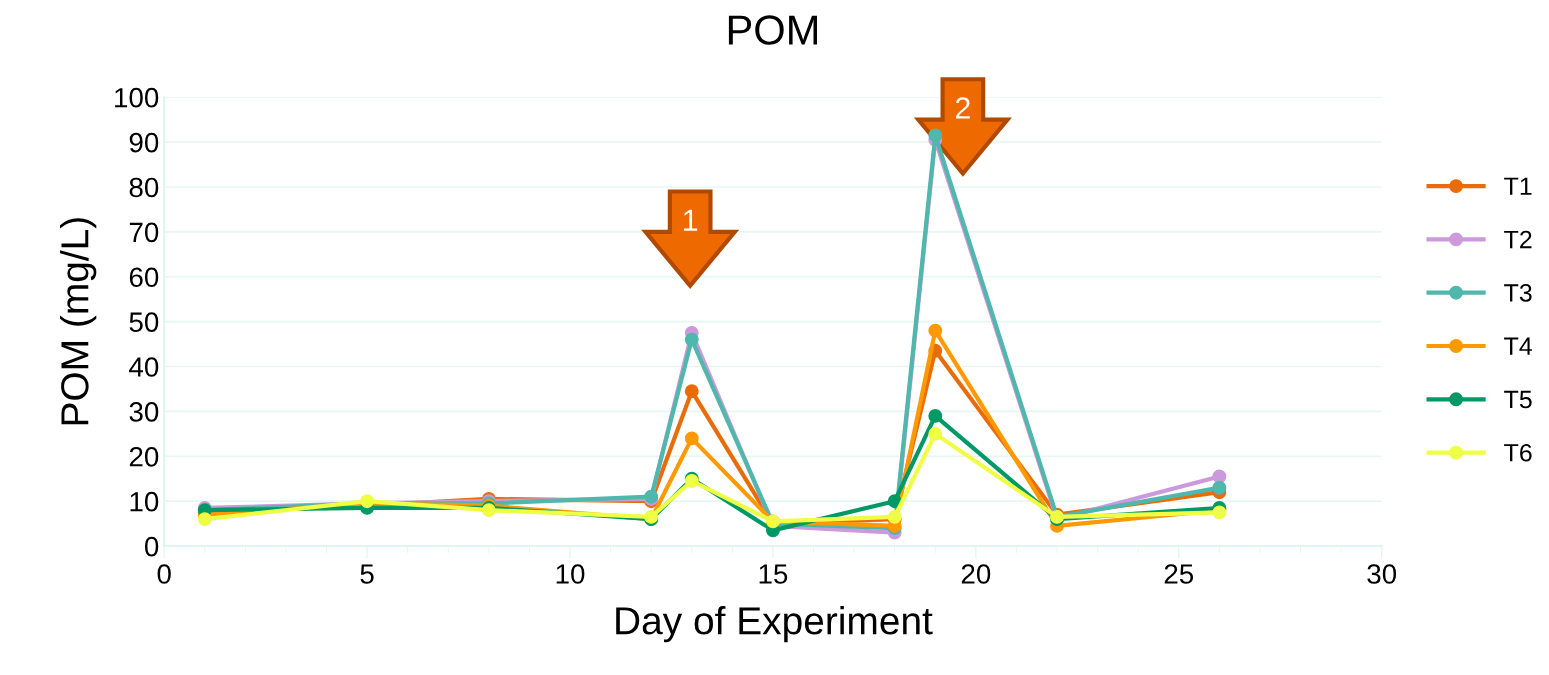 This screenshot has height=675, width=1549. What do you see at coordinates (1518, 186) in the screenshot?
I see `legend-label: T1` at bounding box center [1518, 186].